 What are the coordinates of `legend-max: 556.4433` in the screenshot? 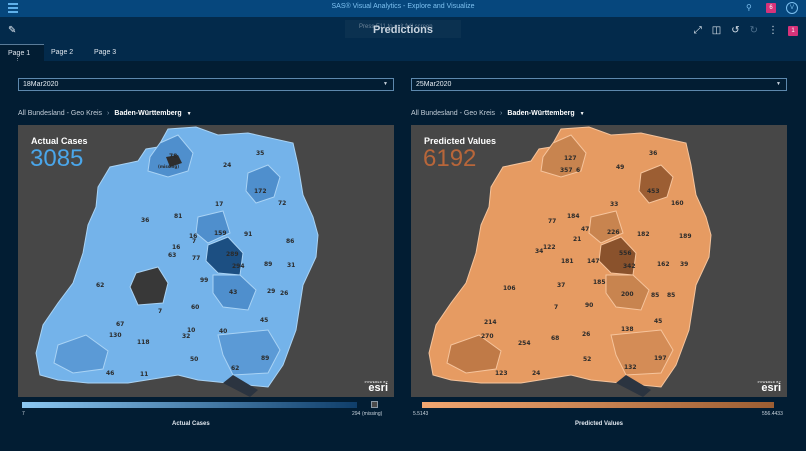 It's located at (772, 414).